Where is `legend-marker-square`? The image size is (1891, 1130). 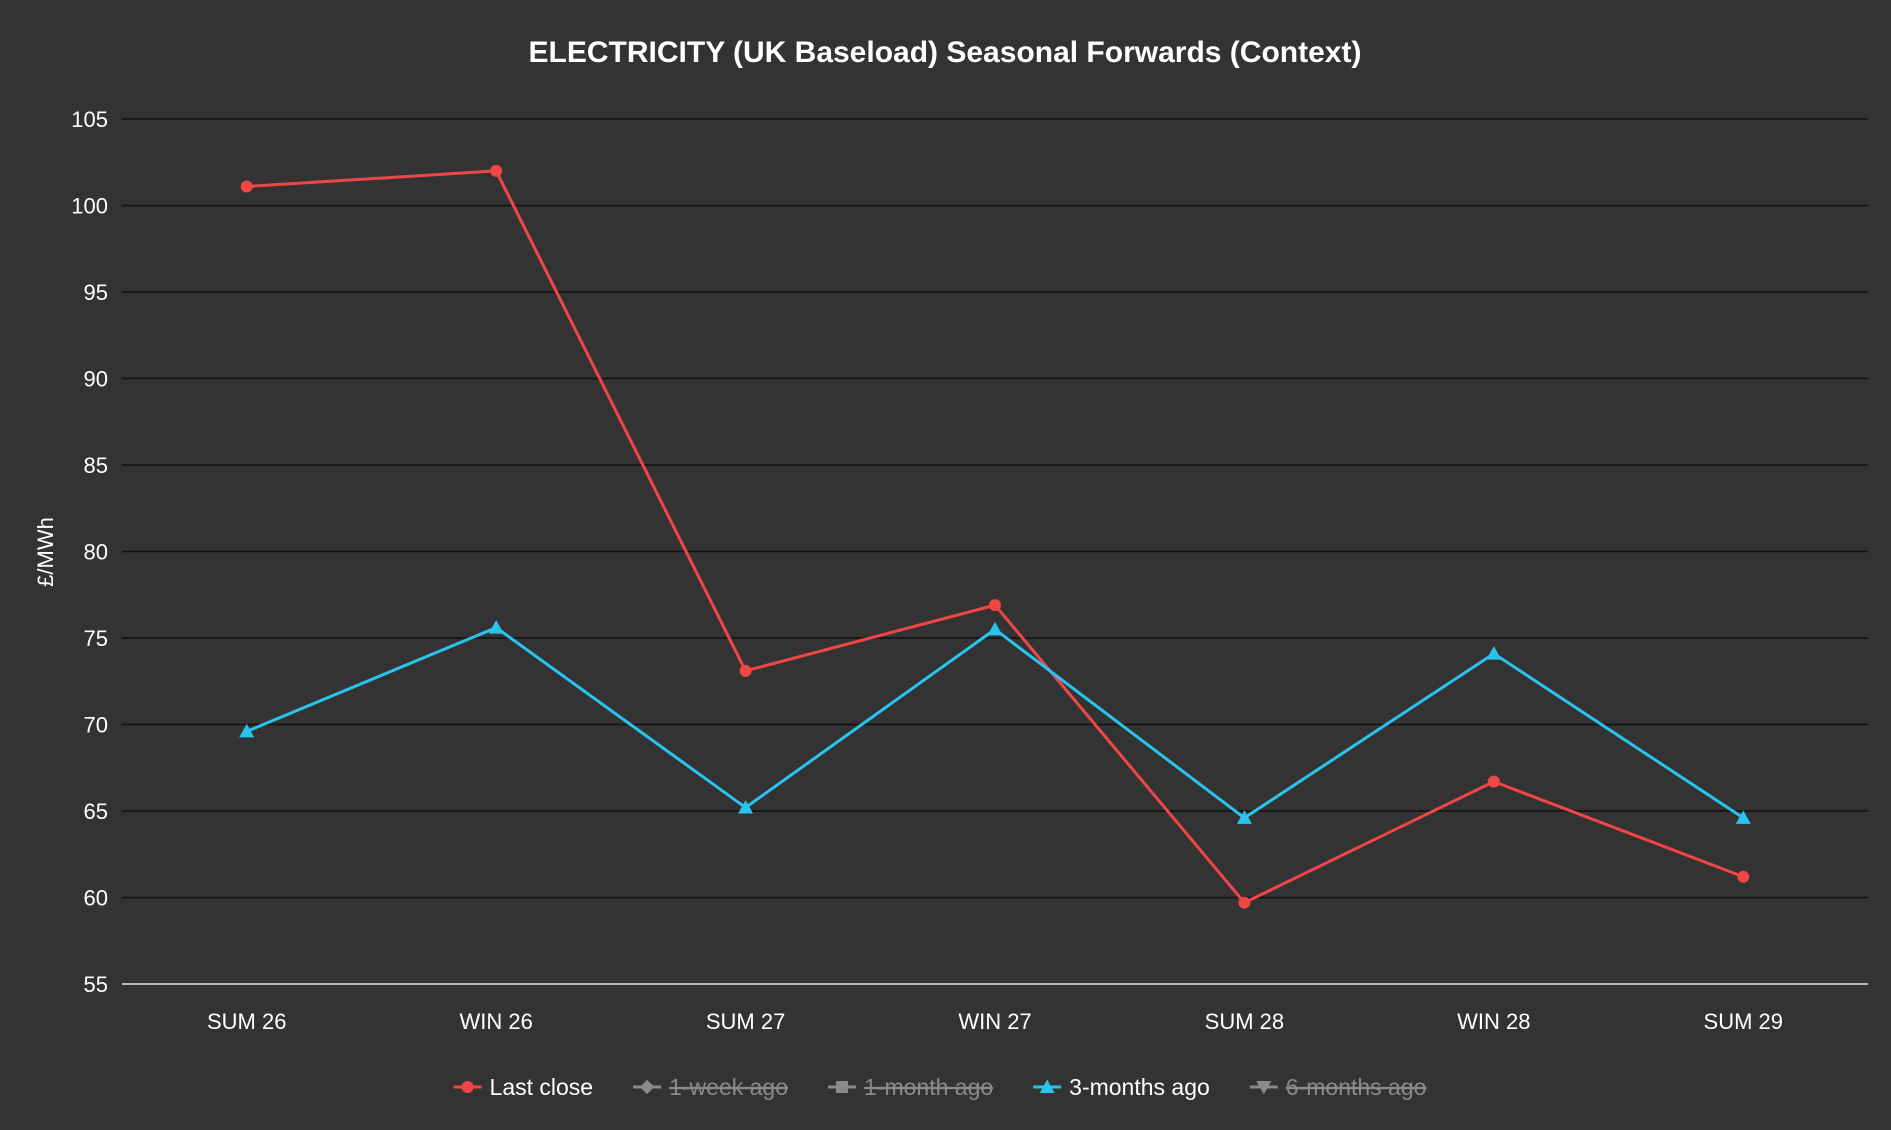 legend-marker-square is located at coordinates (842, 1087).